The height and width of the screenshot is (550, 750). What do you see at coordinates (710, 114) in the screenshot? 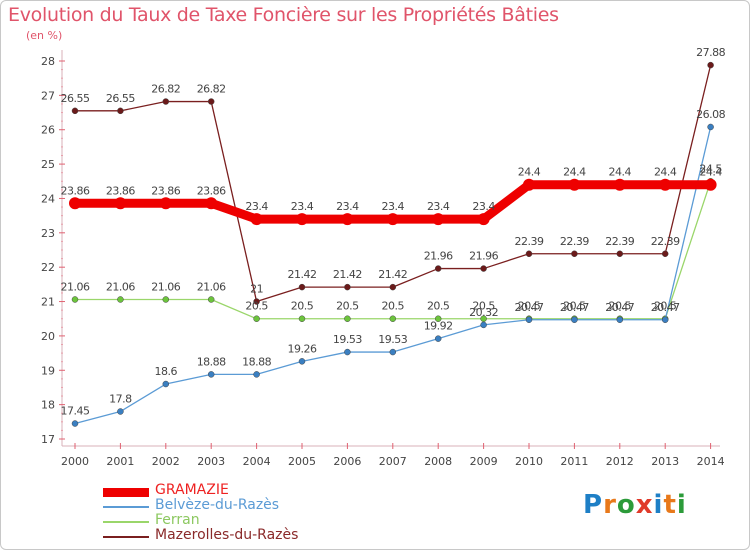
I see `data-label: 26.08` at bounding box center [710, 114].